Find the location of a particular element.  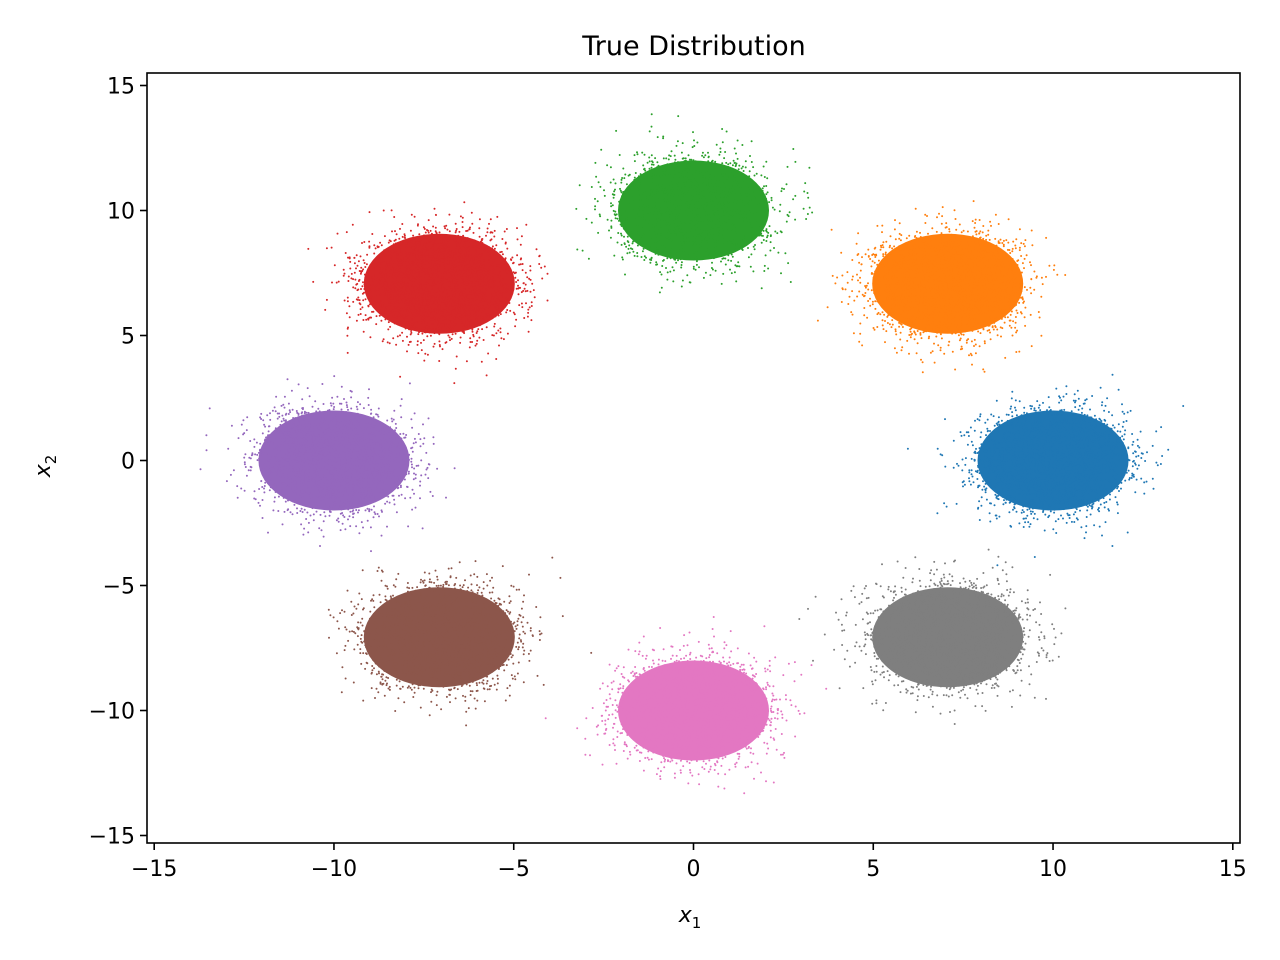

y-tick-label: −15 is located at coordinates (112, 837).